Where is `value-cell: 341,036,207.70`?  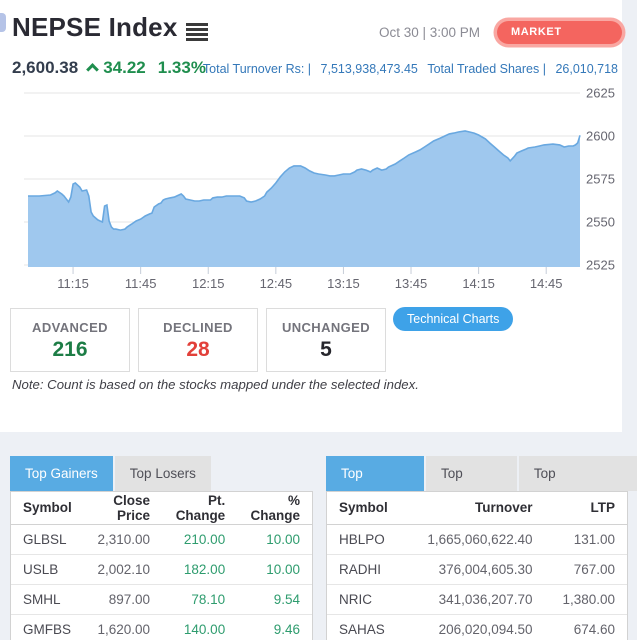
value-cell: 341,036,207.70 is located at coordinates (475, 599).